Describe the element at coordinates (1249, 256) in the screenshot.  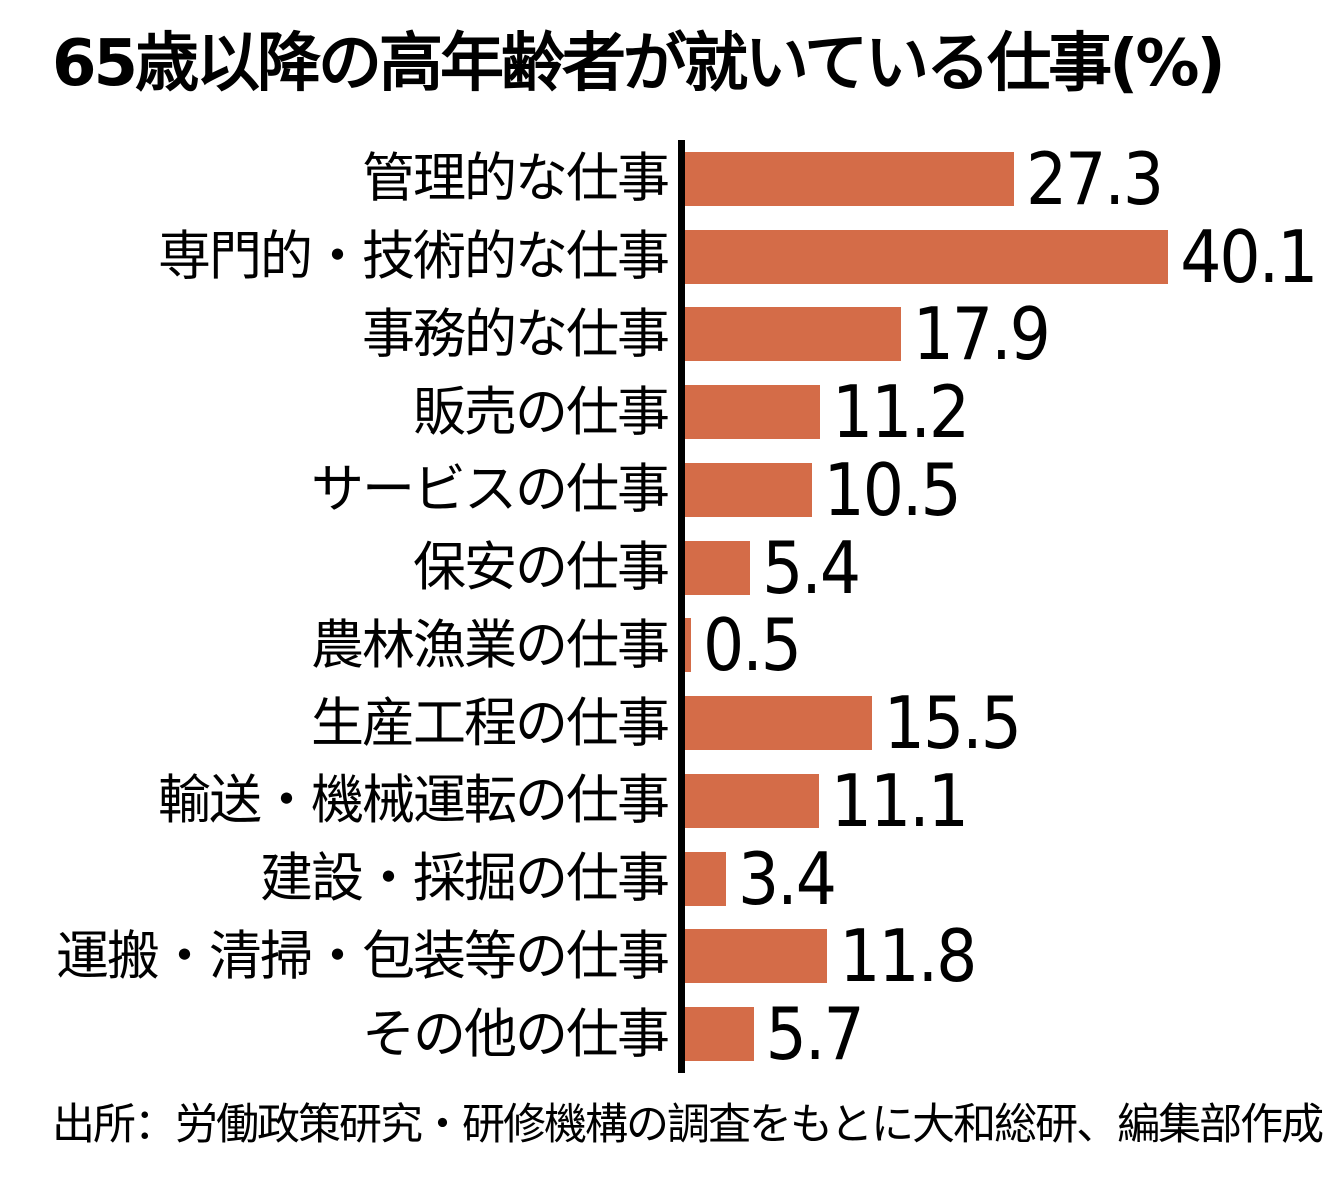
I see `value-label: 40.1` at that location.